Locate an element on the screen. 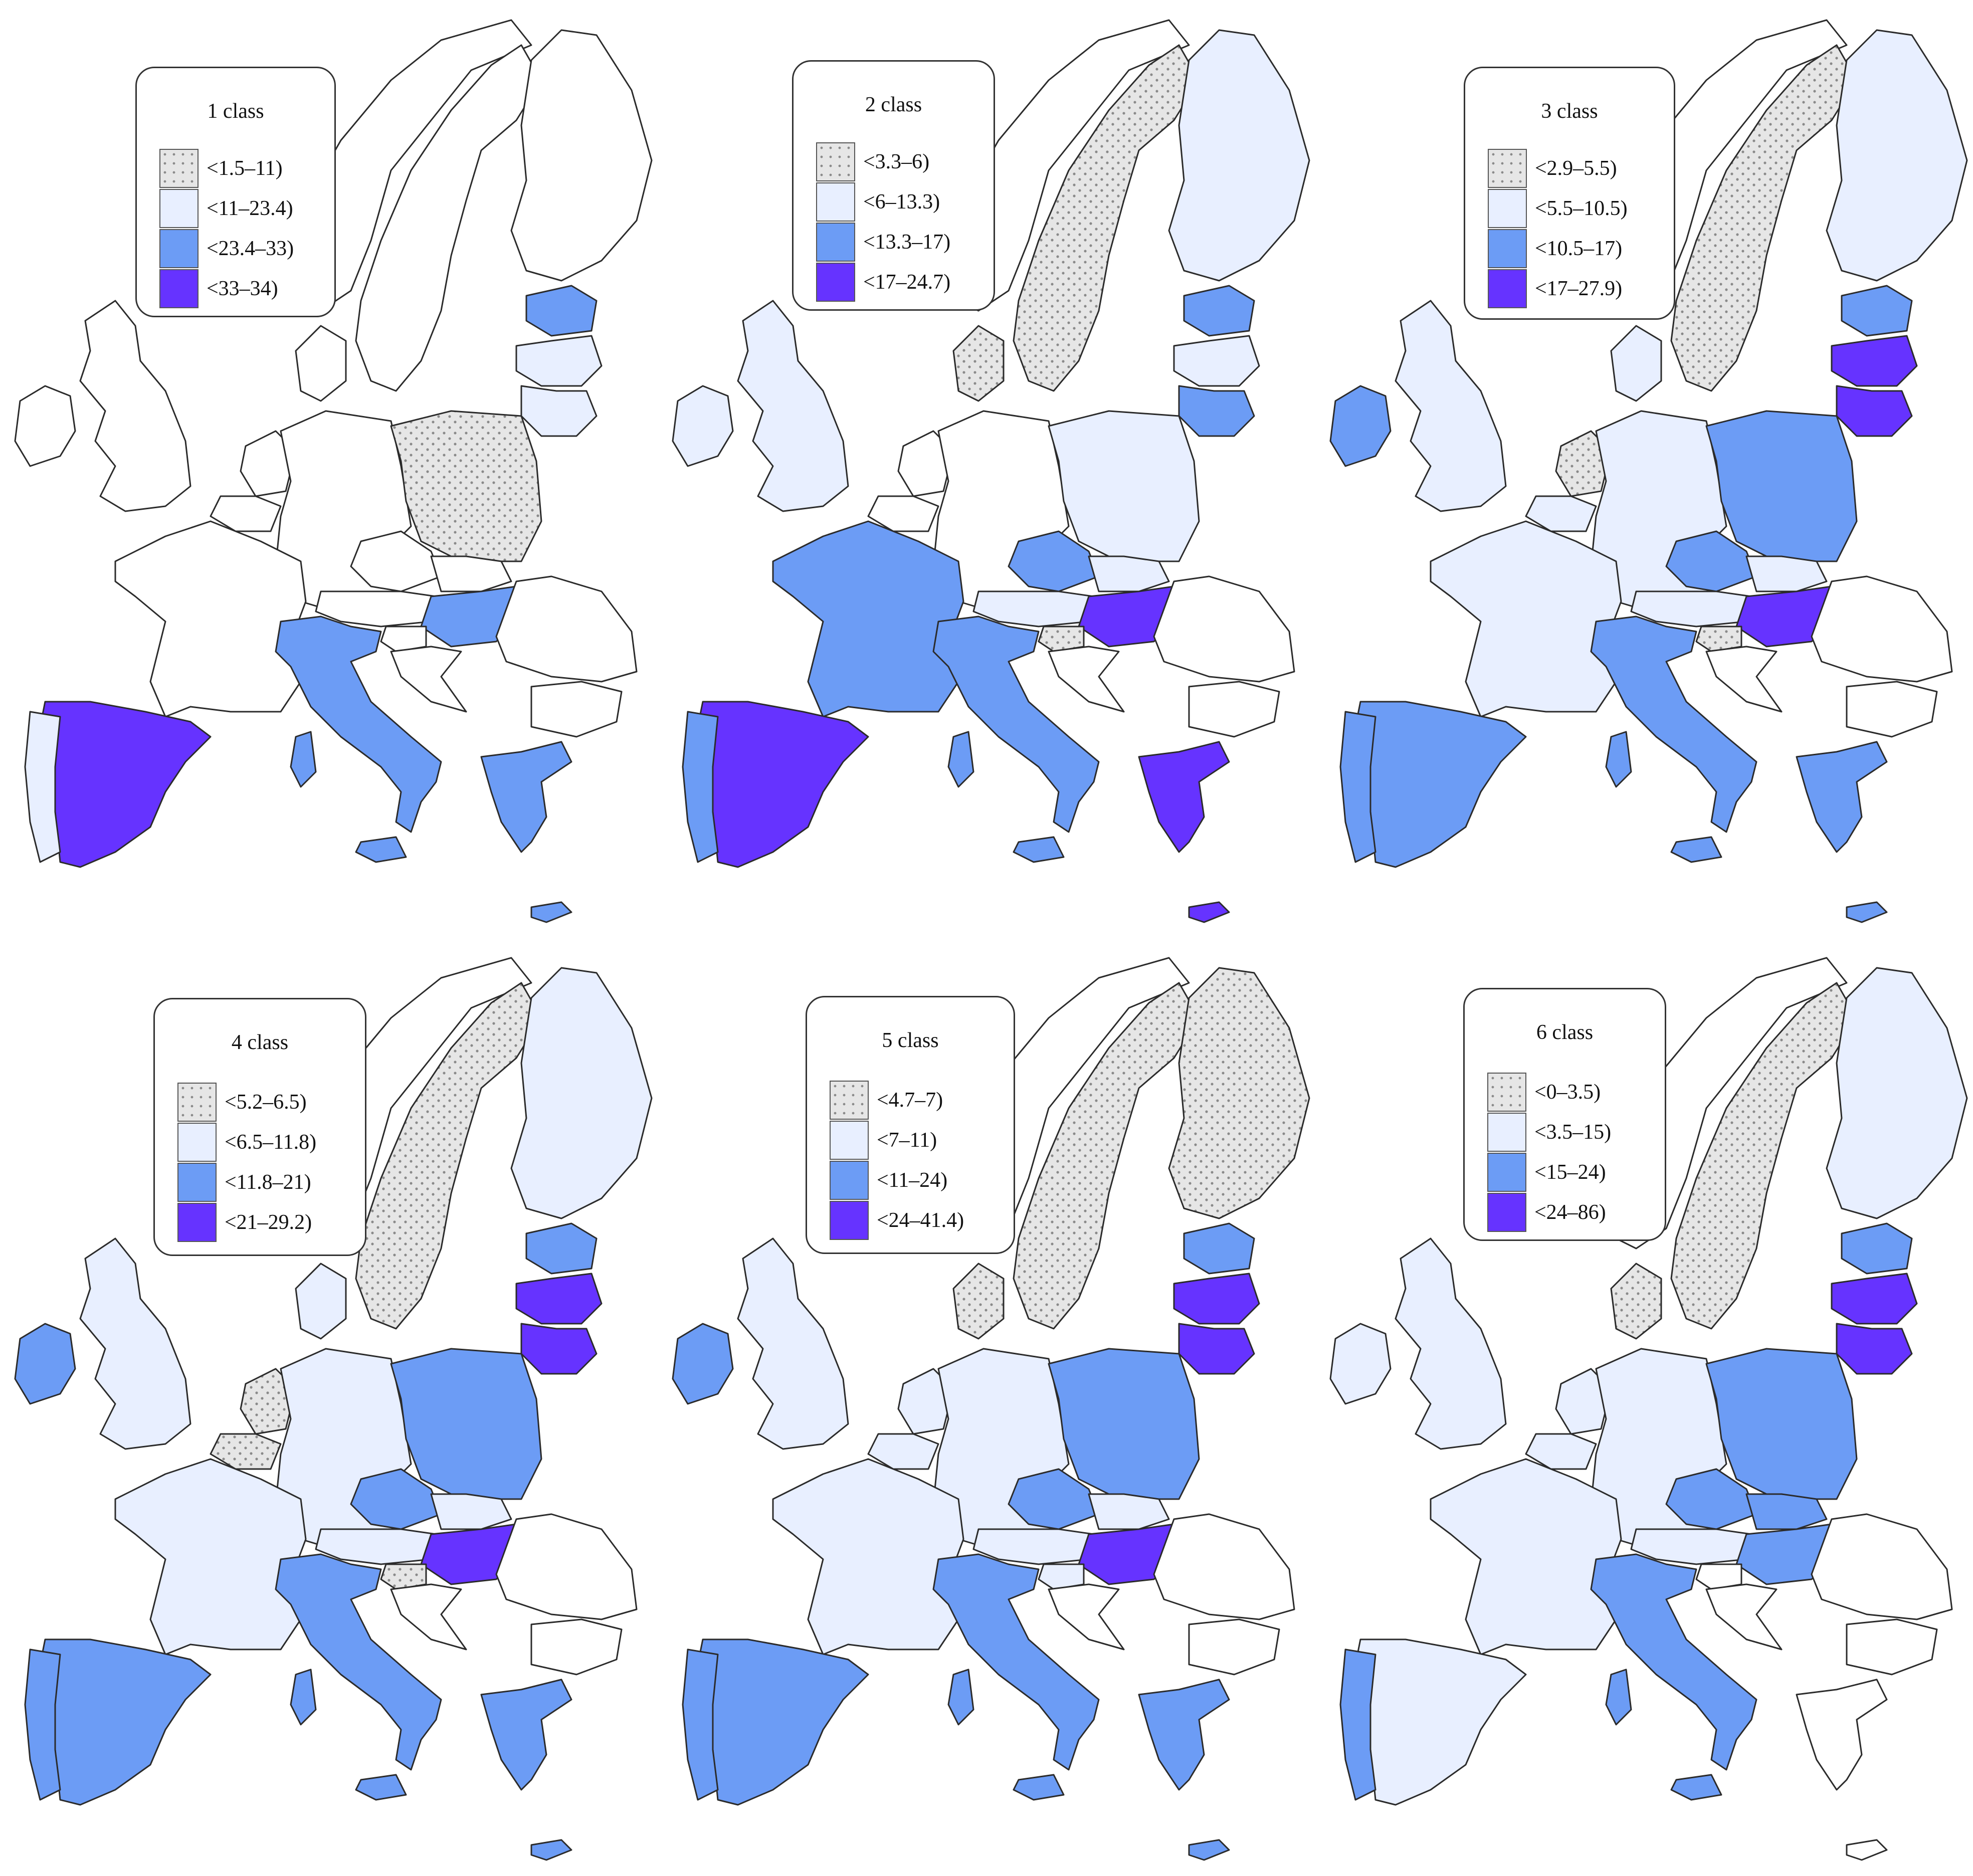 The image size is (1973, 1876). legend-box: 5 class <4.7–7) <7–11) <11–24) <24–41.4) is located at coordinates (910, 1125).